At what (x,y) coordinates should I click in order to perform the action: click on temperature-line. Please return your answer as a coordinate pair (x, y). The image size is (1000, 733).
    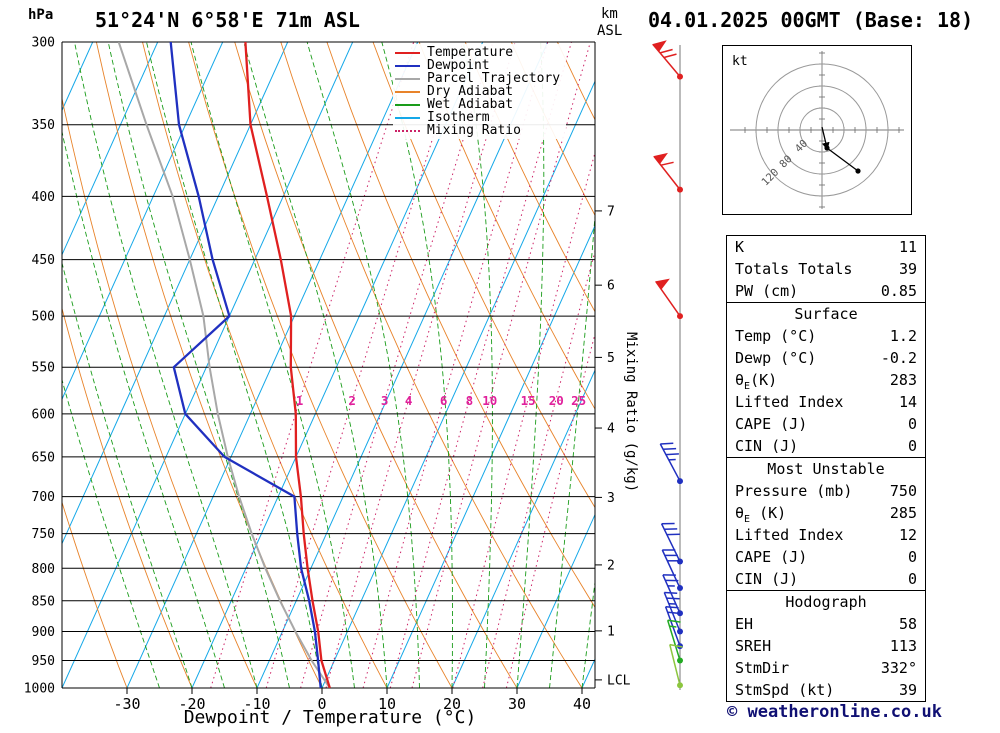
    Looking at the image, I should click on (287, 365).